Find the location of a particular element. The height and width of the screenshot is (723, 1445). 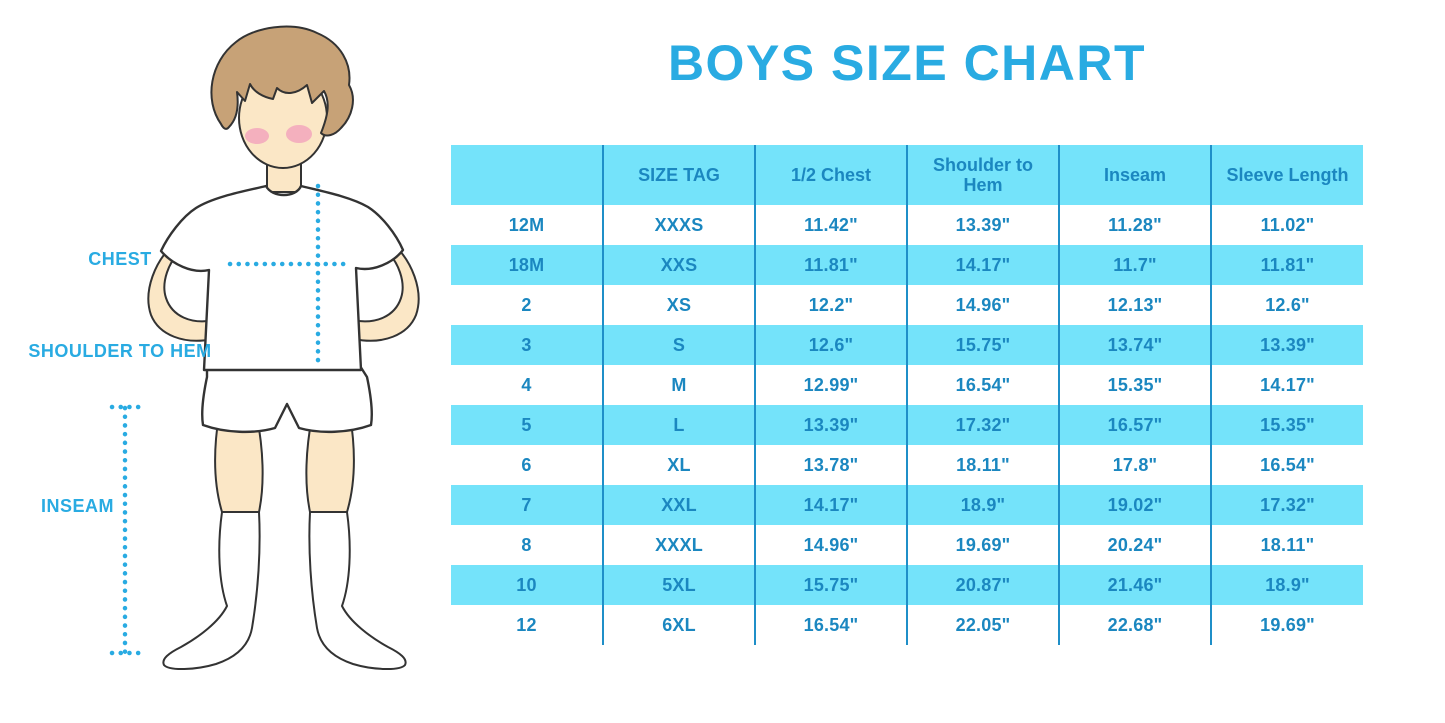

table-cell: 16.57" is located at coordinates (1134, 425).